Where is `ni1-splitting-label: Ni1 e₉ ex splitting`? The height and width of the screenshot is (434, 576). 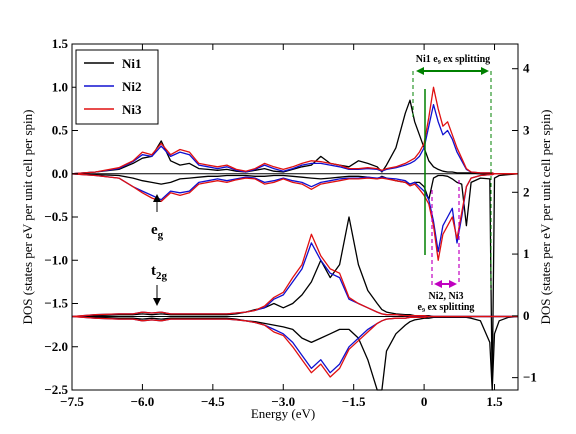 ni1-splitting-label: Ni1 e₉ ex splitting is located at coordinates (453, 59).